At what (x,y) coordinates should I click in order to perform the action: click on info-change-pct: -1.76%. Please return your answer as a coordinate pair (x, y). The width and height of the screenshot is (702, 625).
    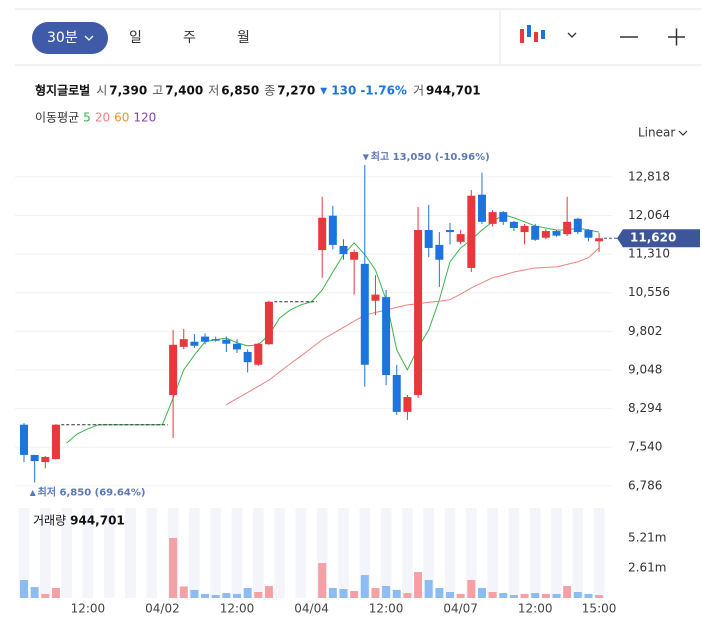
    Looking at the image, I should click on (383, 91).